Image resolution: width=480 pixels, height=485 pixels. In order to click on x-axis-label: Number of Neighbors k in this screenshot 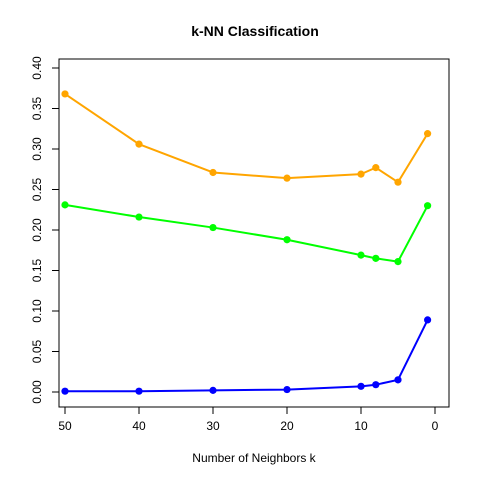, I will do `click(254, 458)`.